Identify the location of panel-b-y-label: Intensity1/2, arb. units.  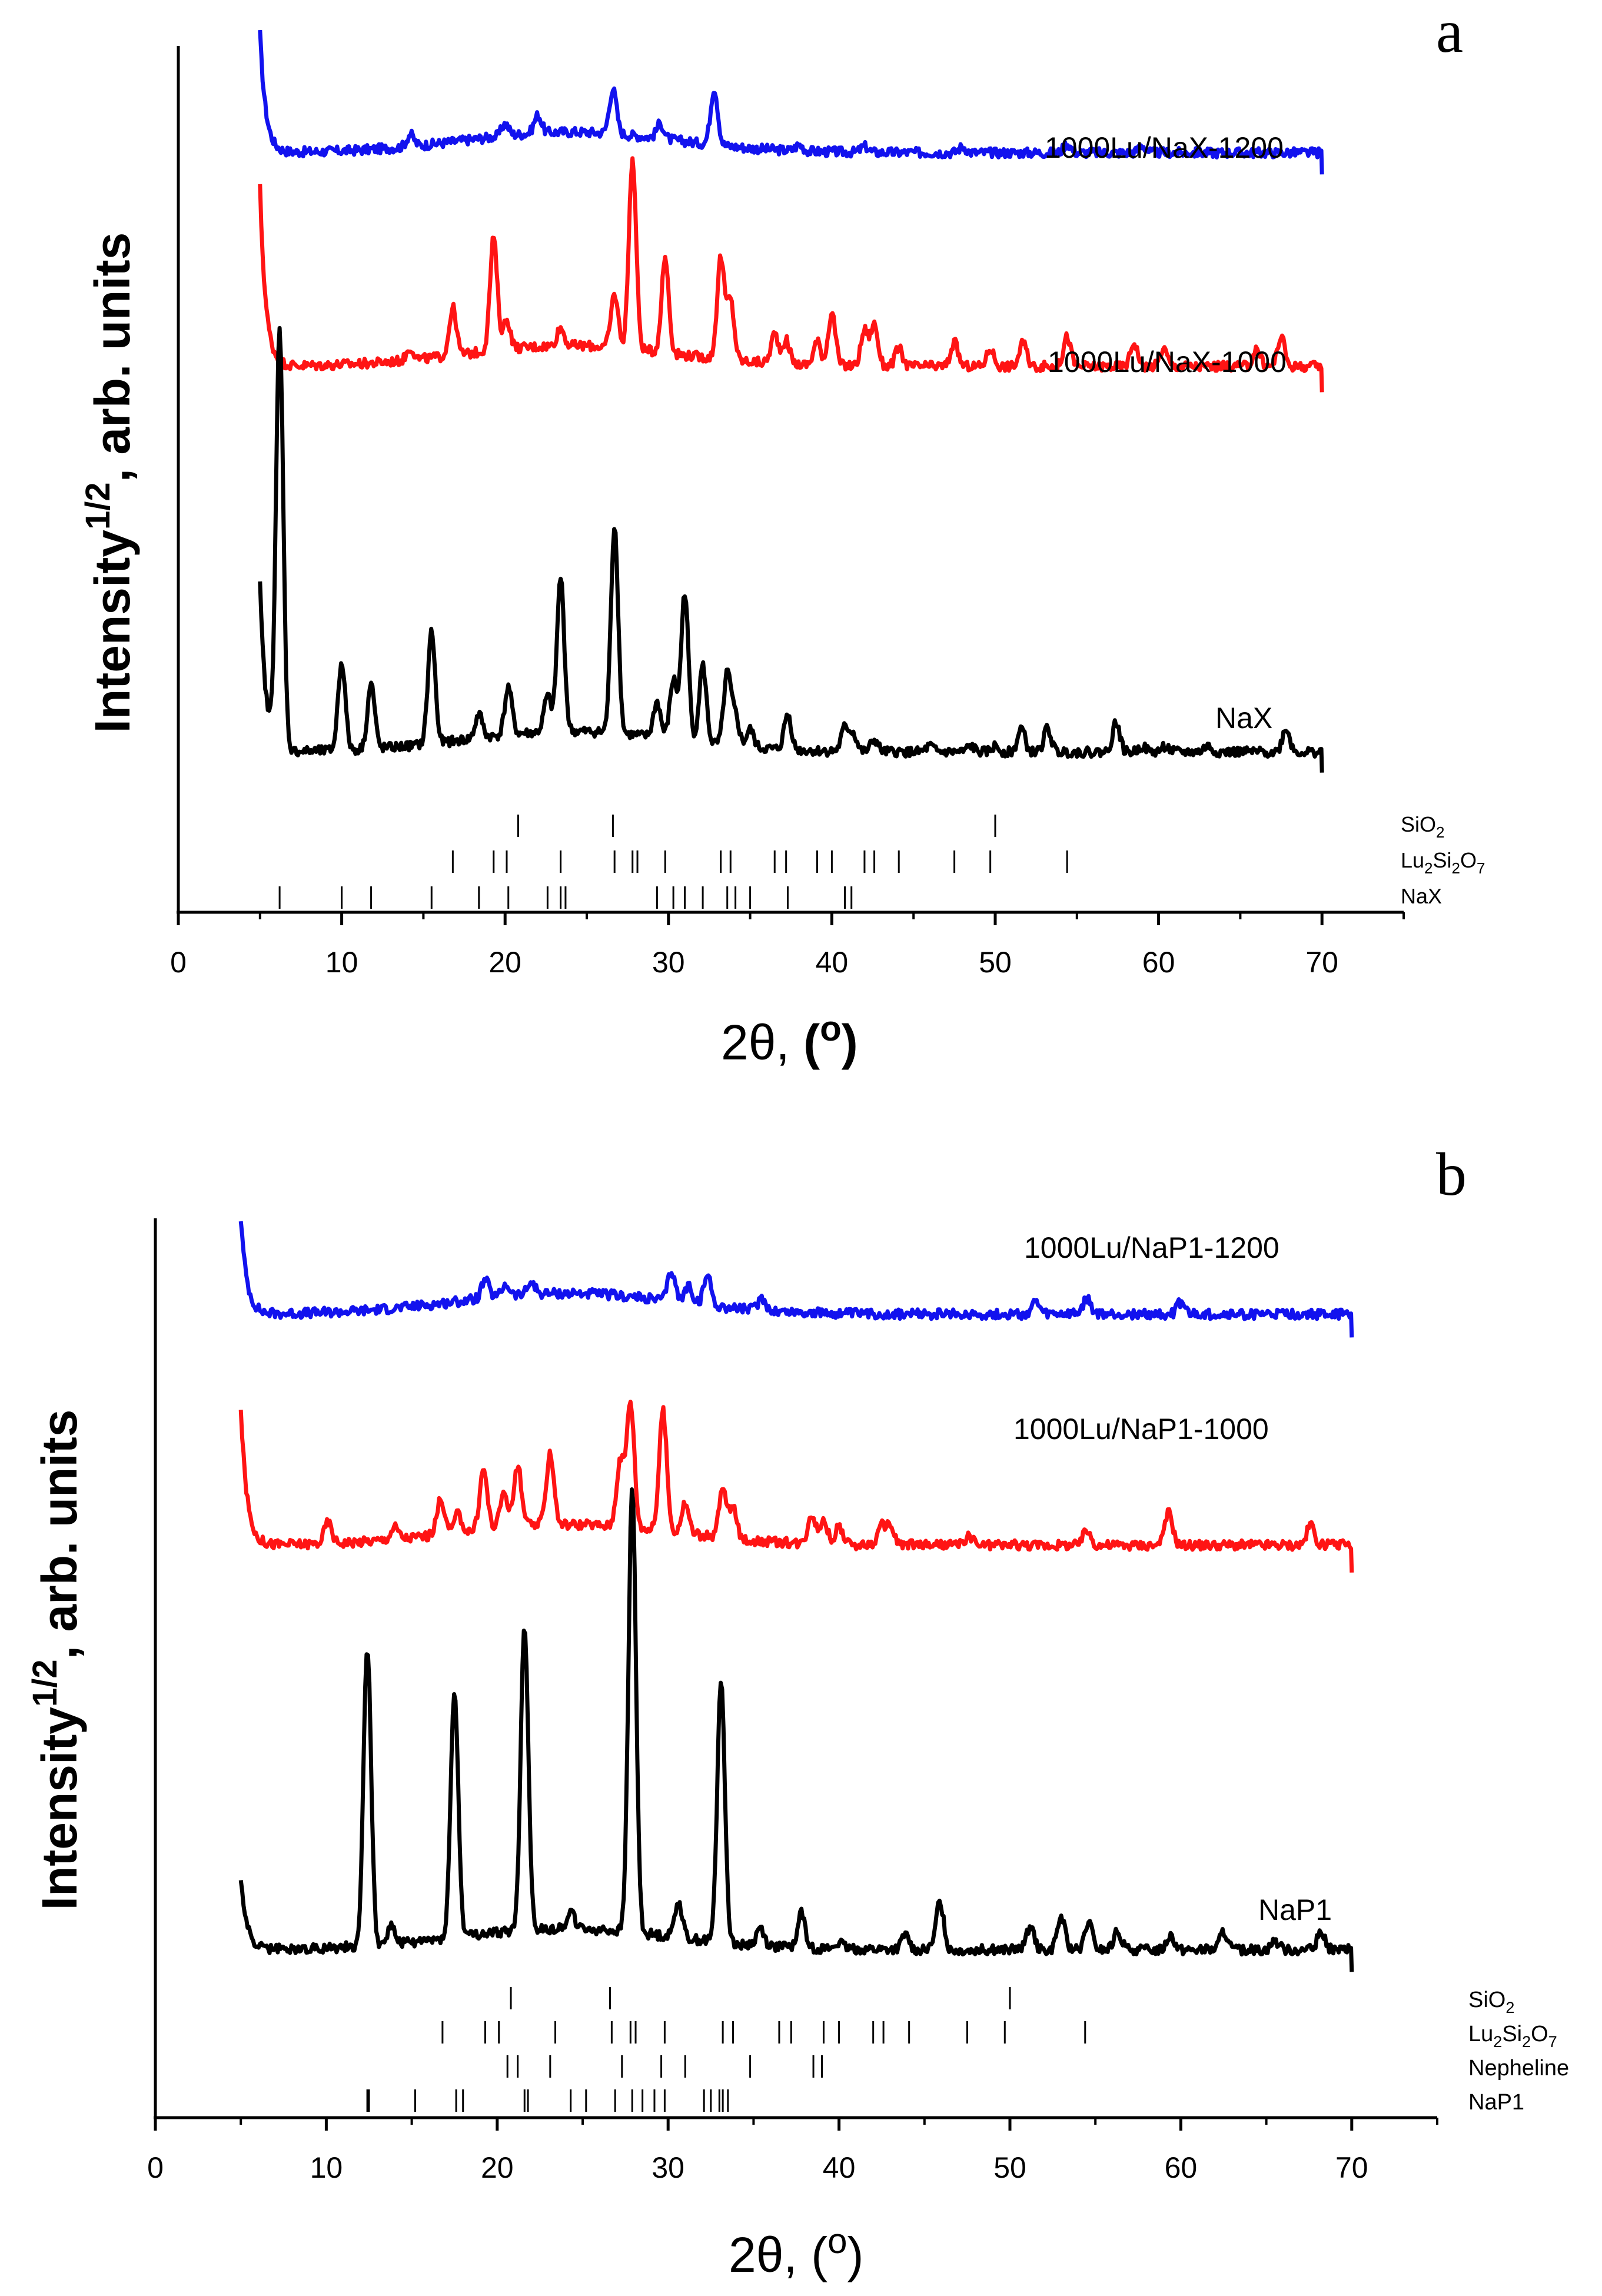
(56, 1660).